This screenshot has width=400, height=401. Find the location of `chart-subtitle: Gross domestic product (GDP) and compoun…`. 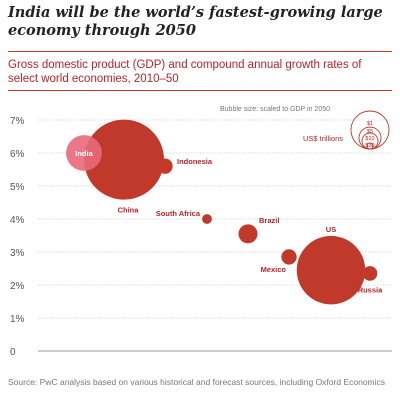

chart-subtitle: Gross domestic product (GDP) and compoun… is located at coordinates (185, 72).